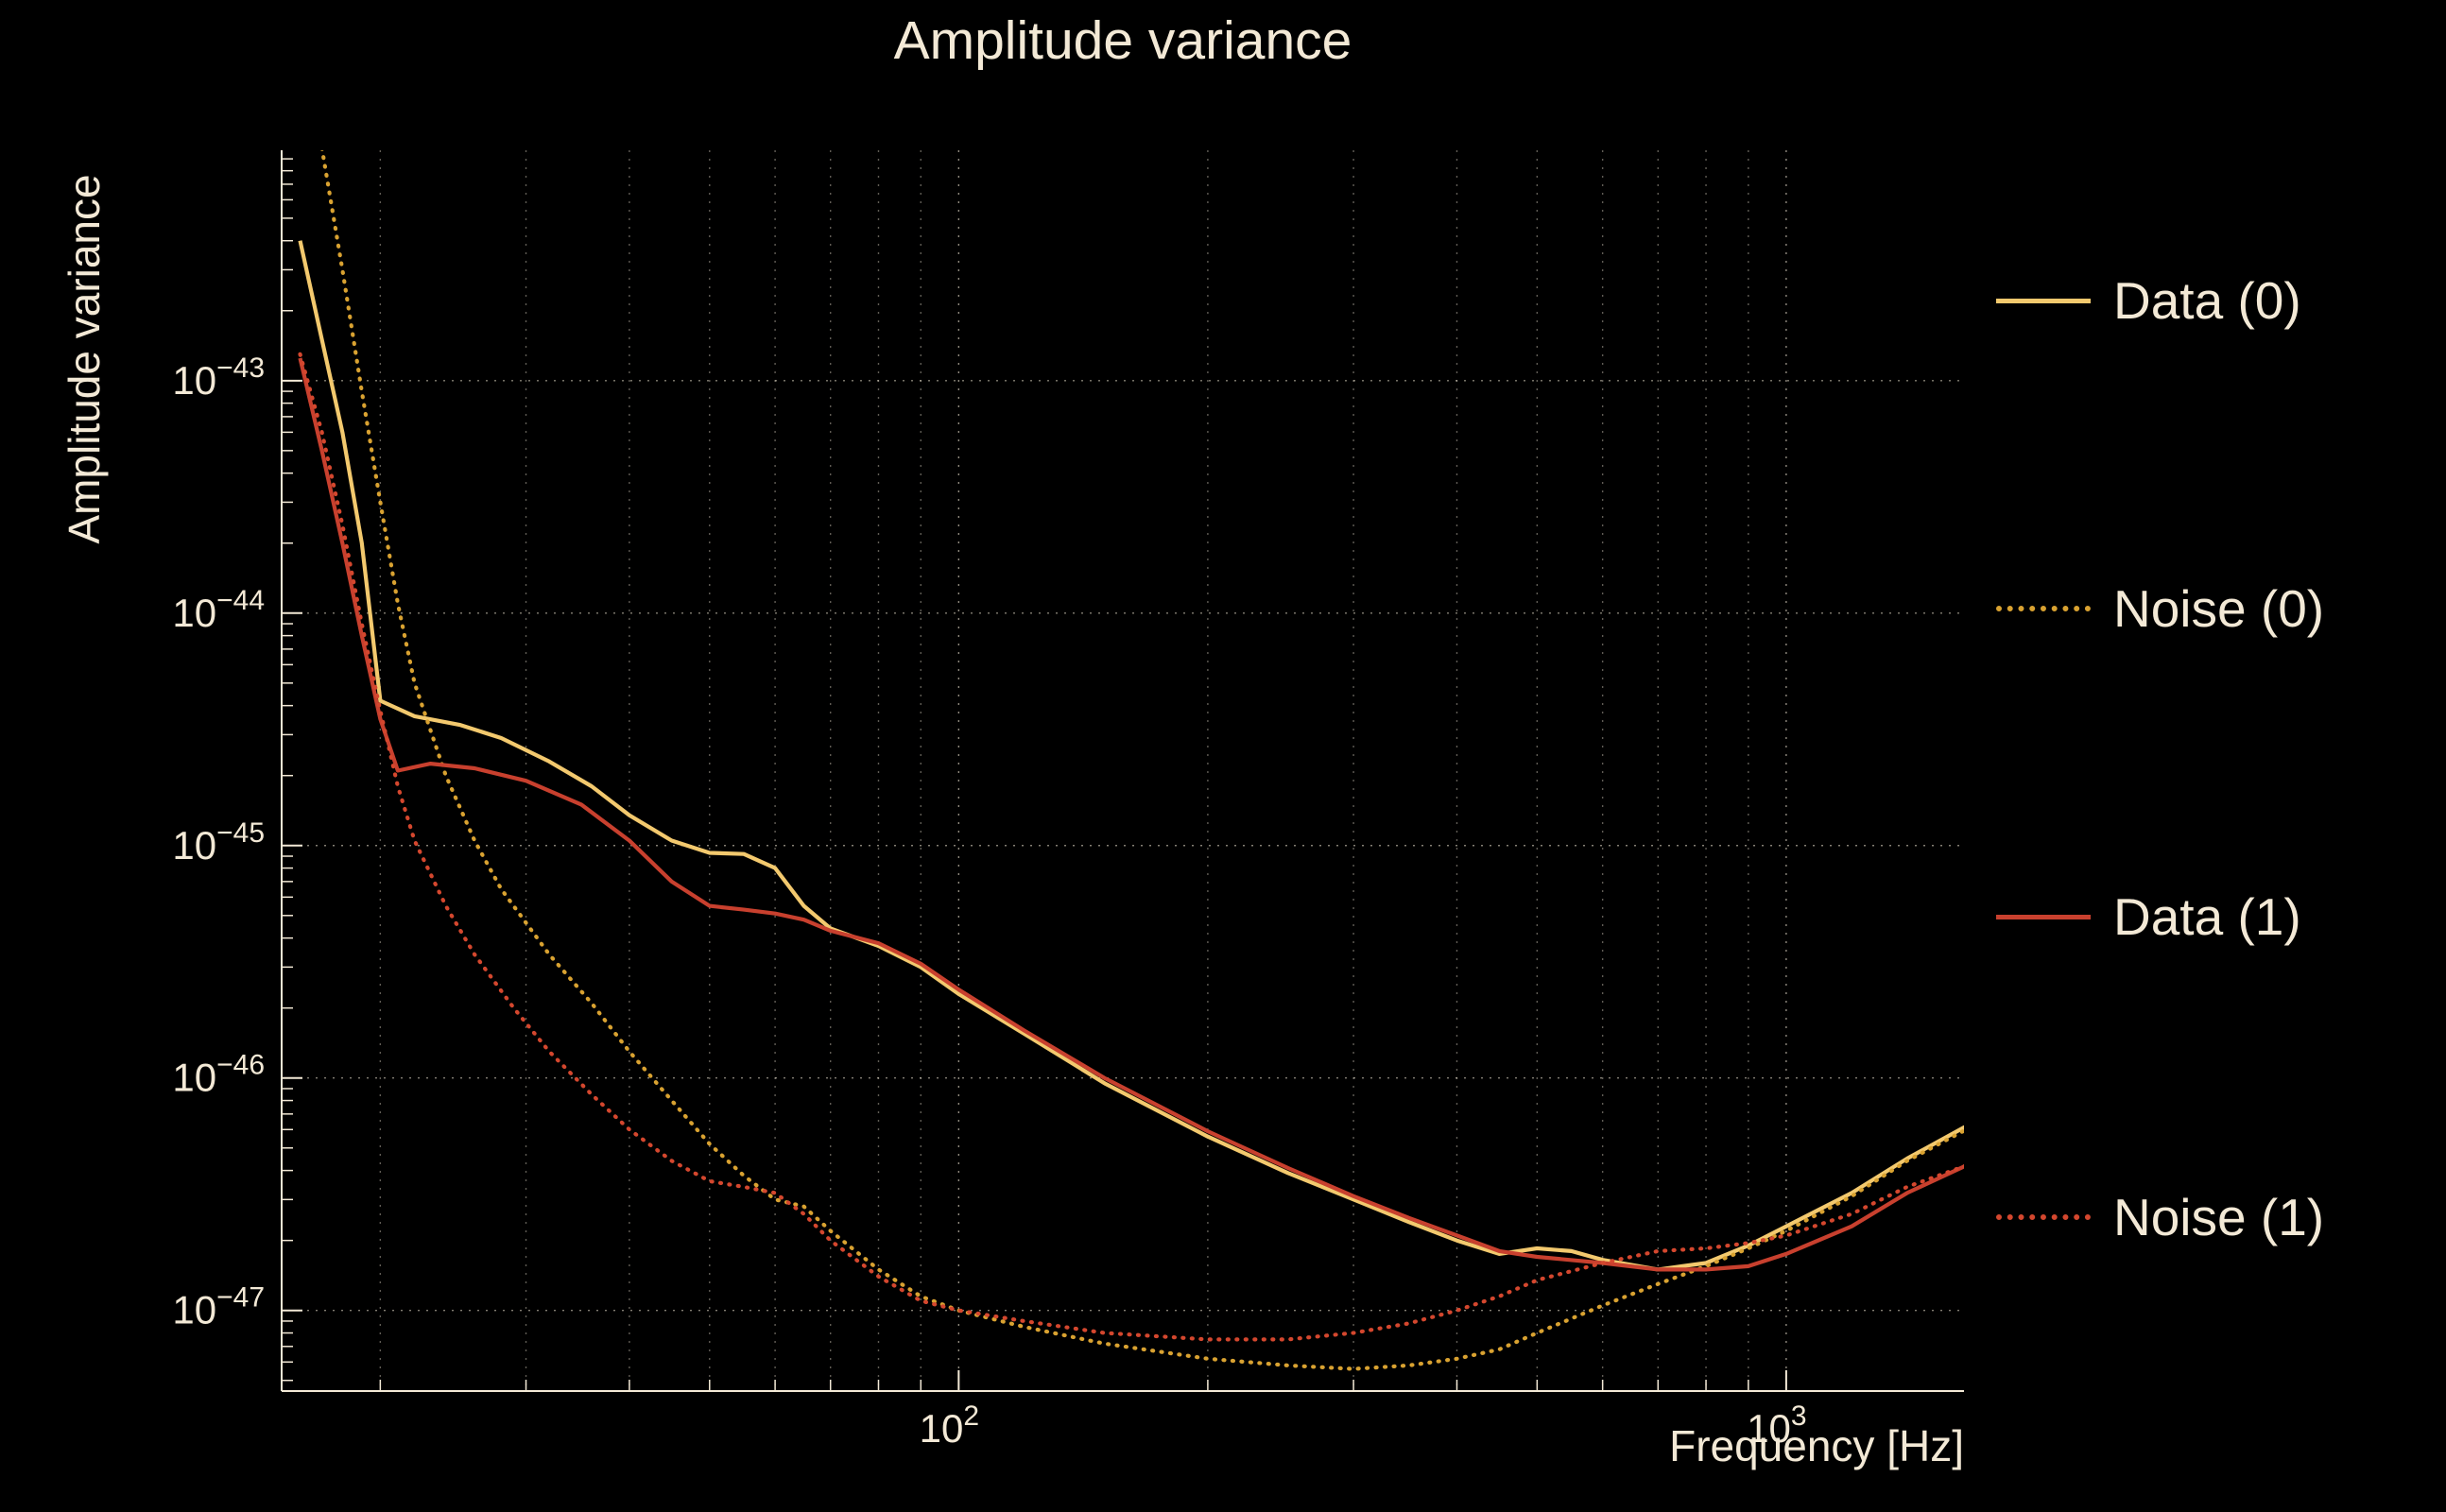  I want to click on x-tick-labels: 10² 10³, so click(1363, 1425).